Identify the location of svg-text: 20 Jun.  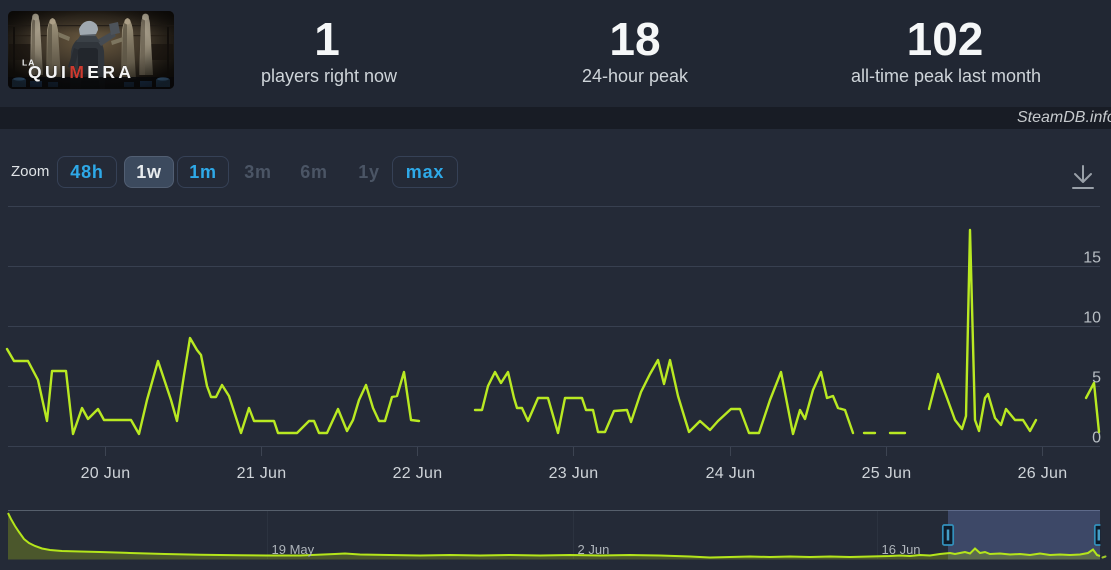
(106, 473).